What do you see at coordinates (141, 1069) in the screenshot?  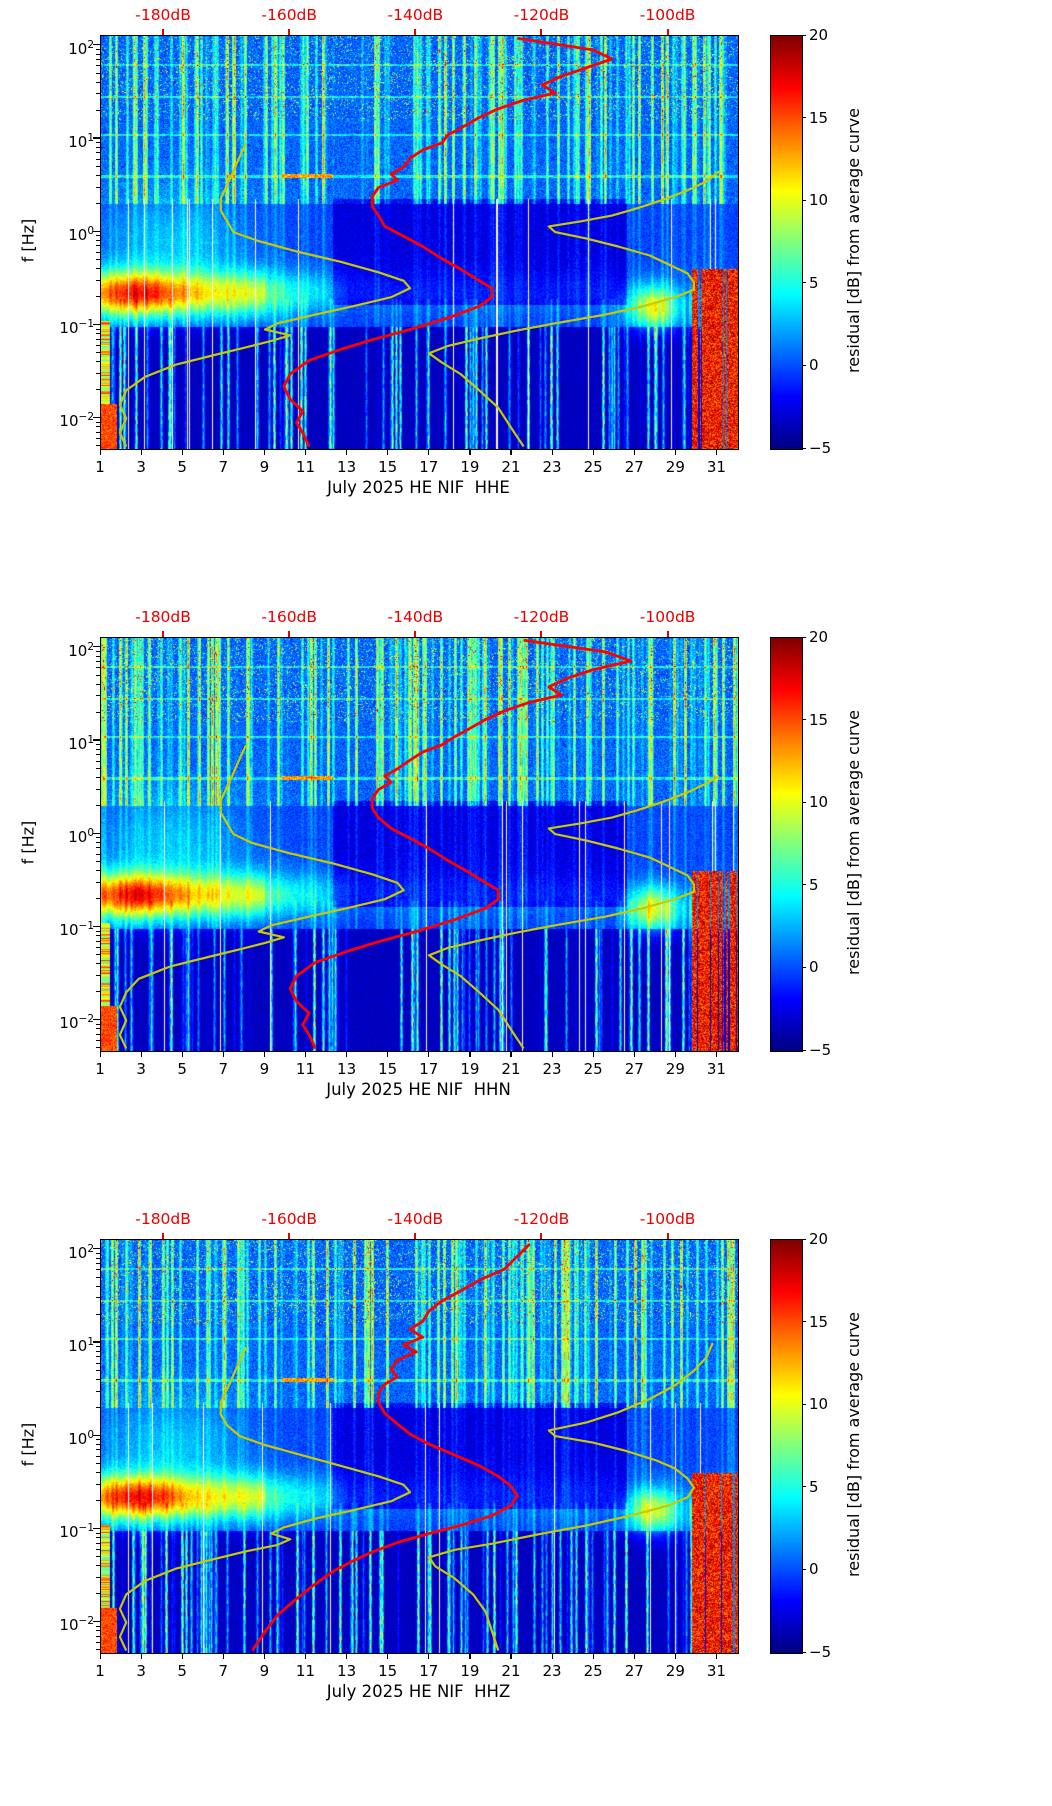 I see `x-tick-label: 3` at bounding box center [141, 1069].